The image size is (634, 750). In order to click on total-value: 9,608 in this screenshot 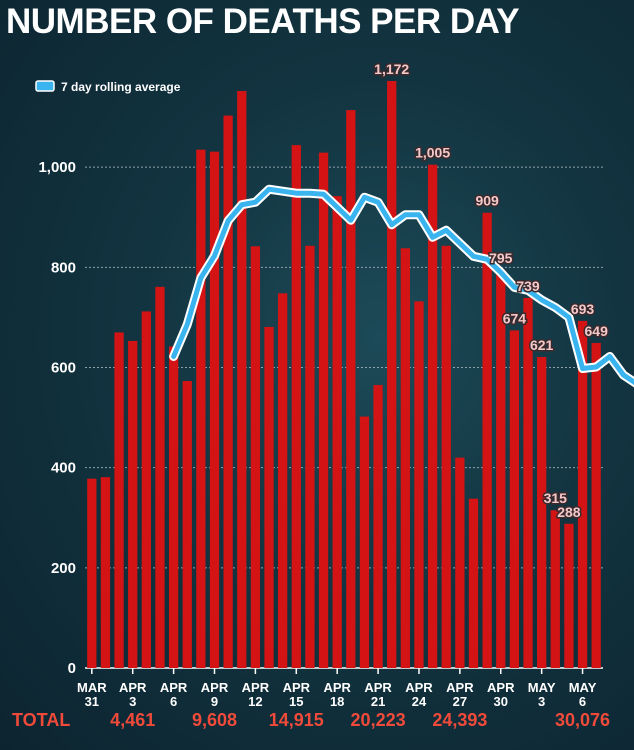, I will do `click(214, 720)`.